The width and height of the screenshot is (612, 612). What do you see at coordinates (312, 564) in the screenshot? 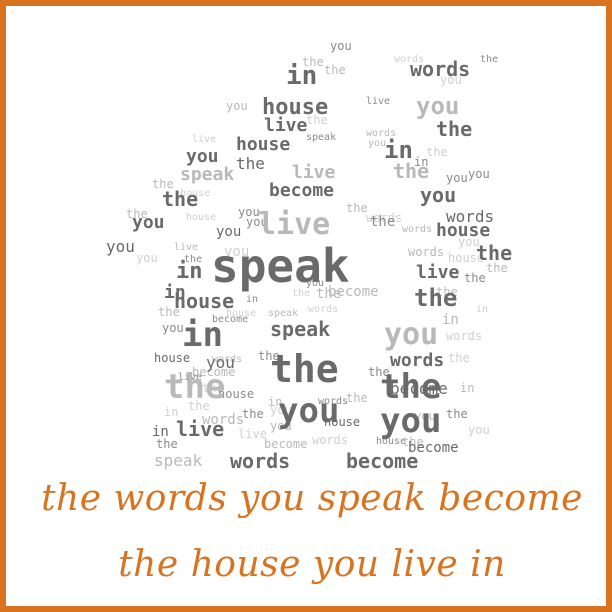
I see `quote-line-2: the house you live in` at bounding box center [312, 564].